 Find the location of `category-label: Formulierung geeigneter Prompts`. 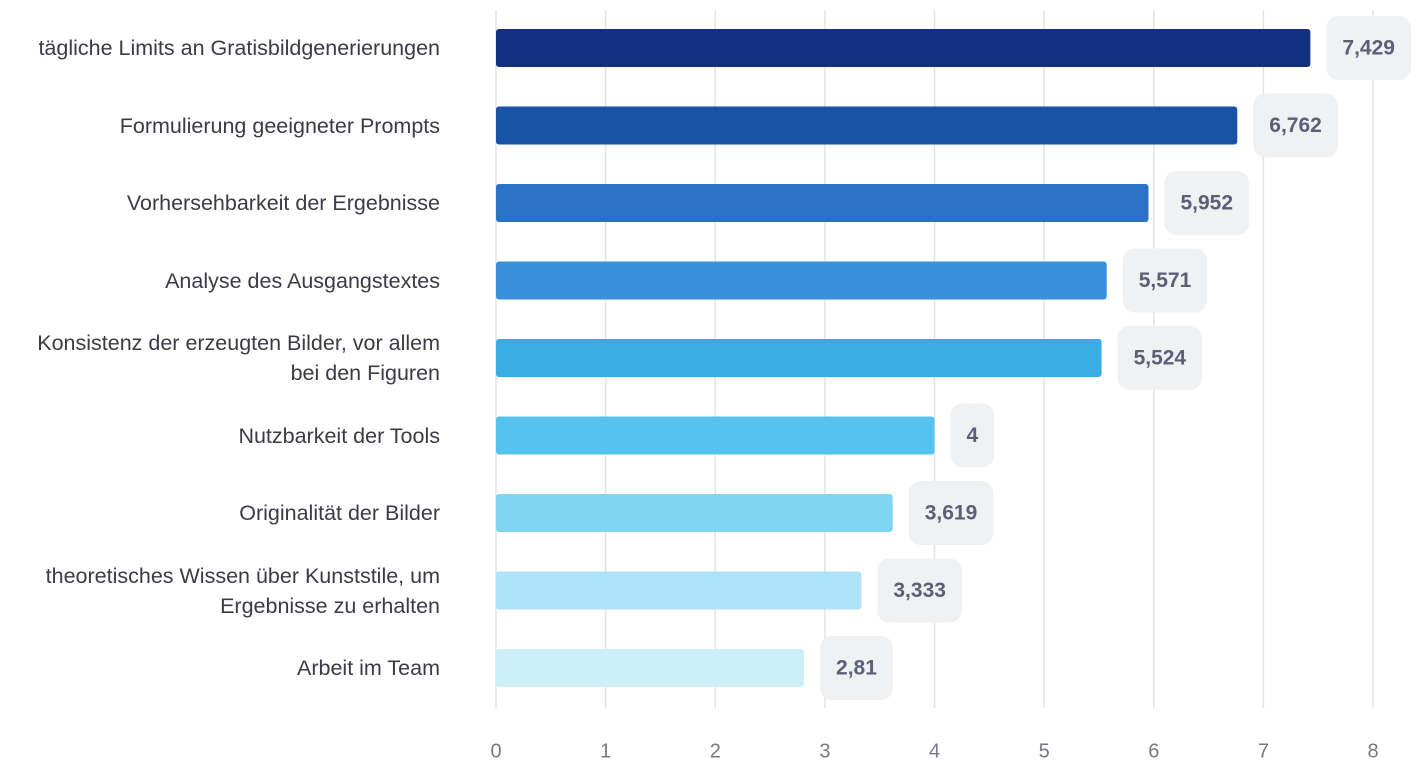

category-label: Formulierung geeigneter Prompts is located at coordinates (279, 125).